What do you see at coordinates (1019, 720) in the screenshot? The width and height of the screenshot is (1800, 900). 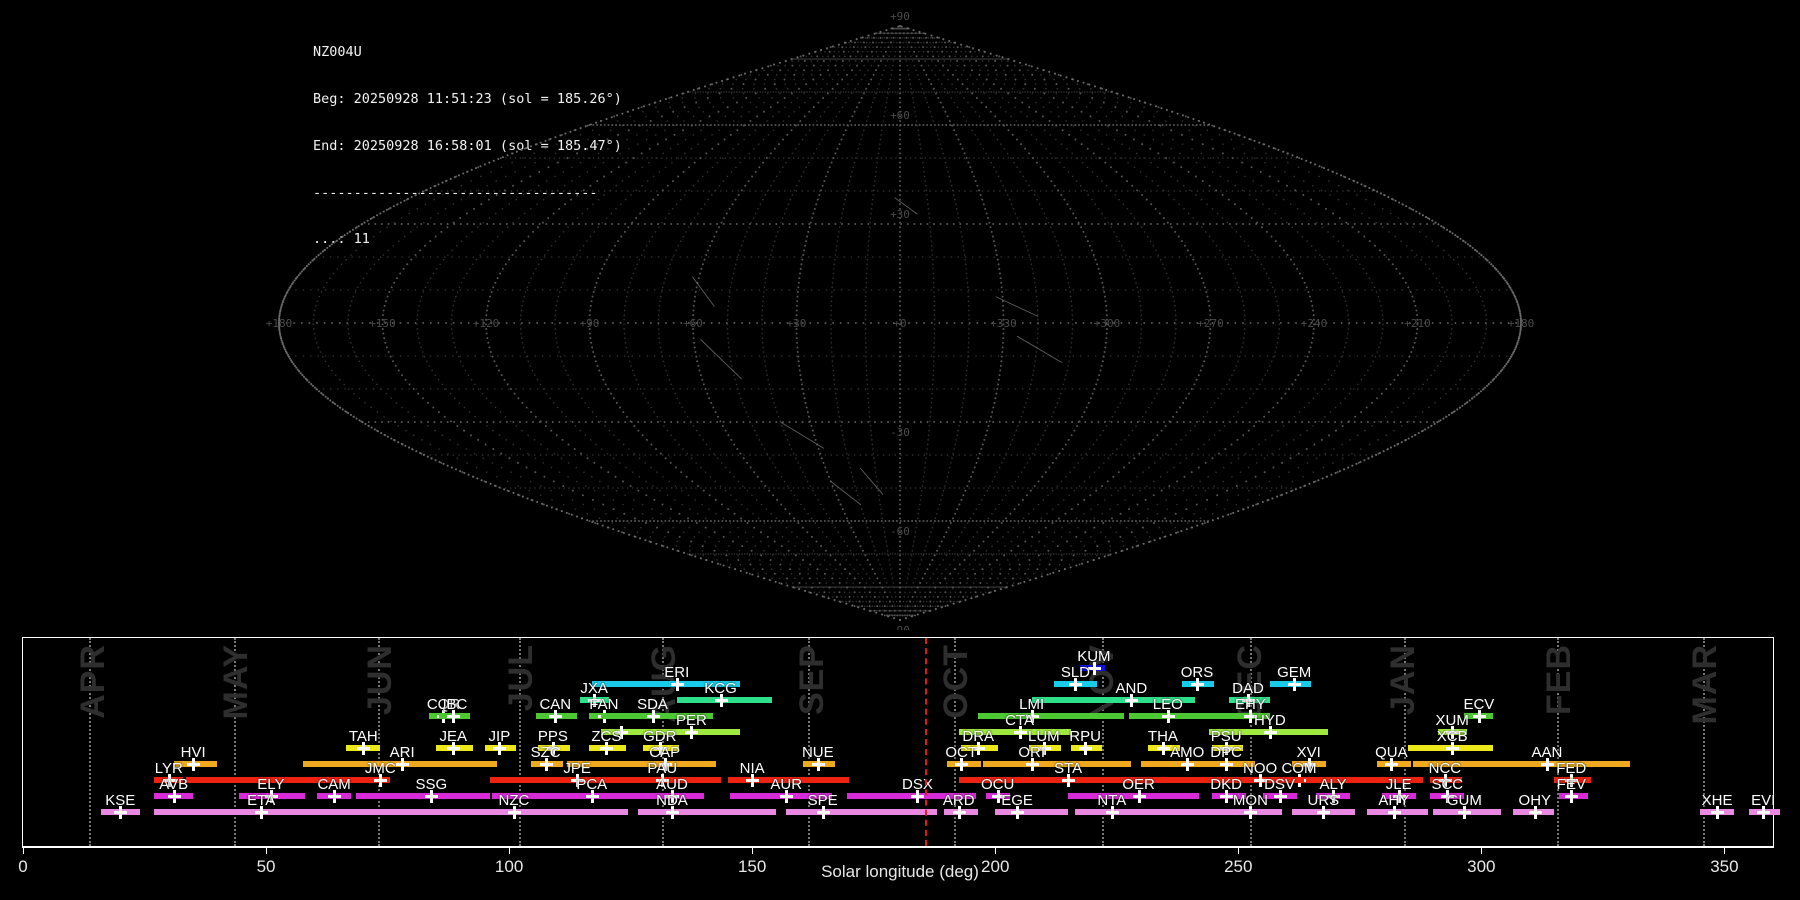 I see `shower-code-label: CTA` at bounding box center [1019, 720].